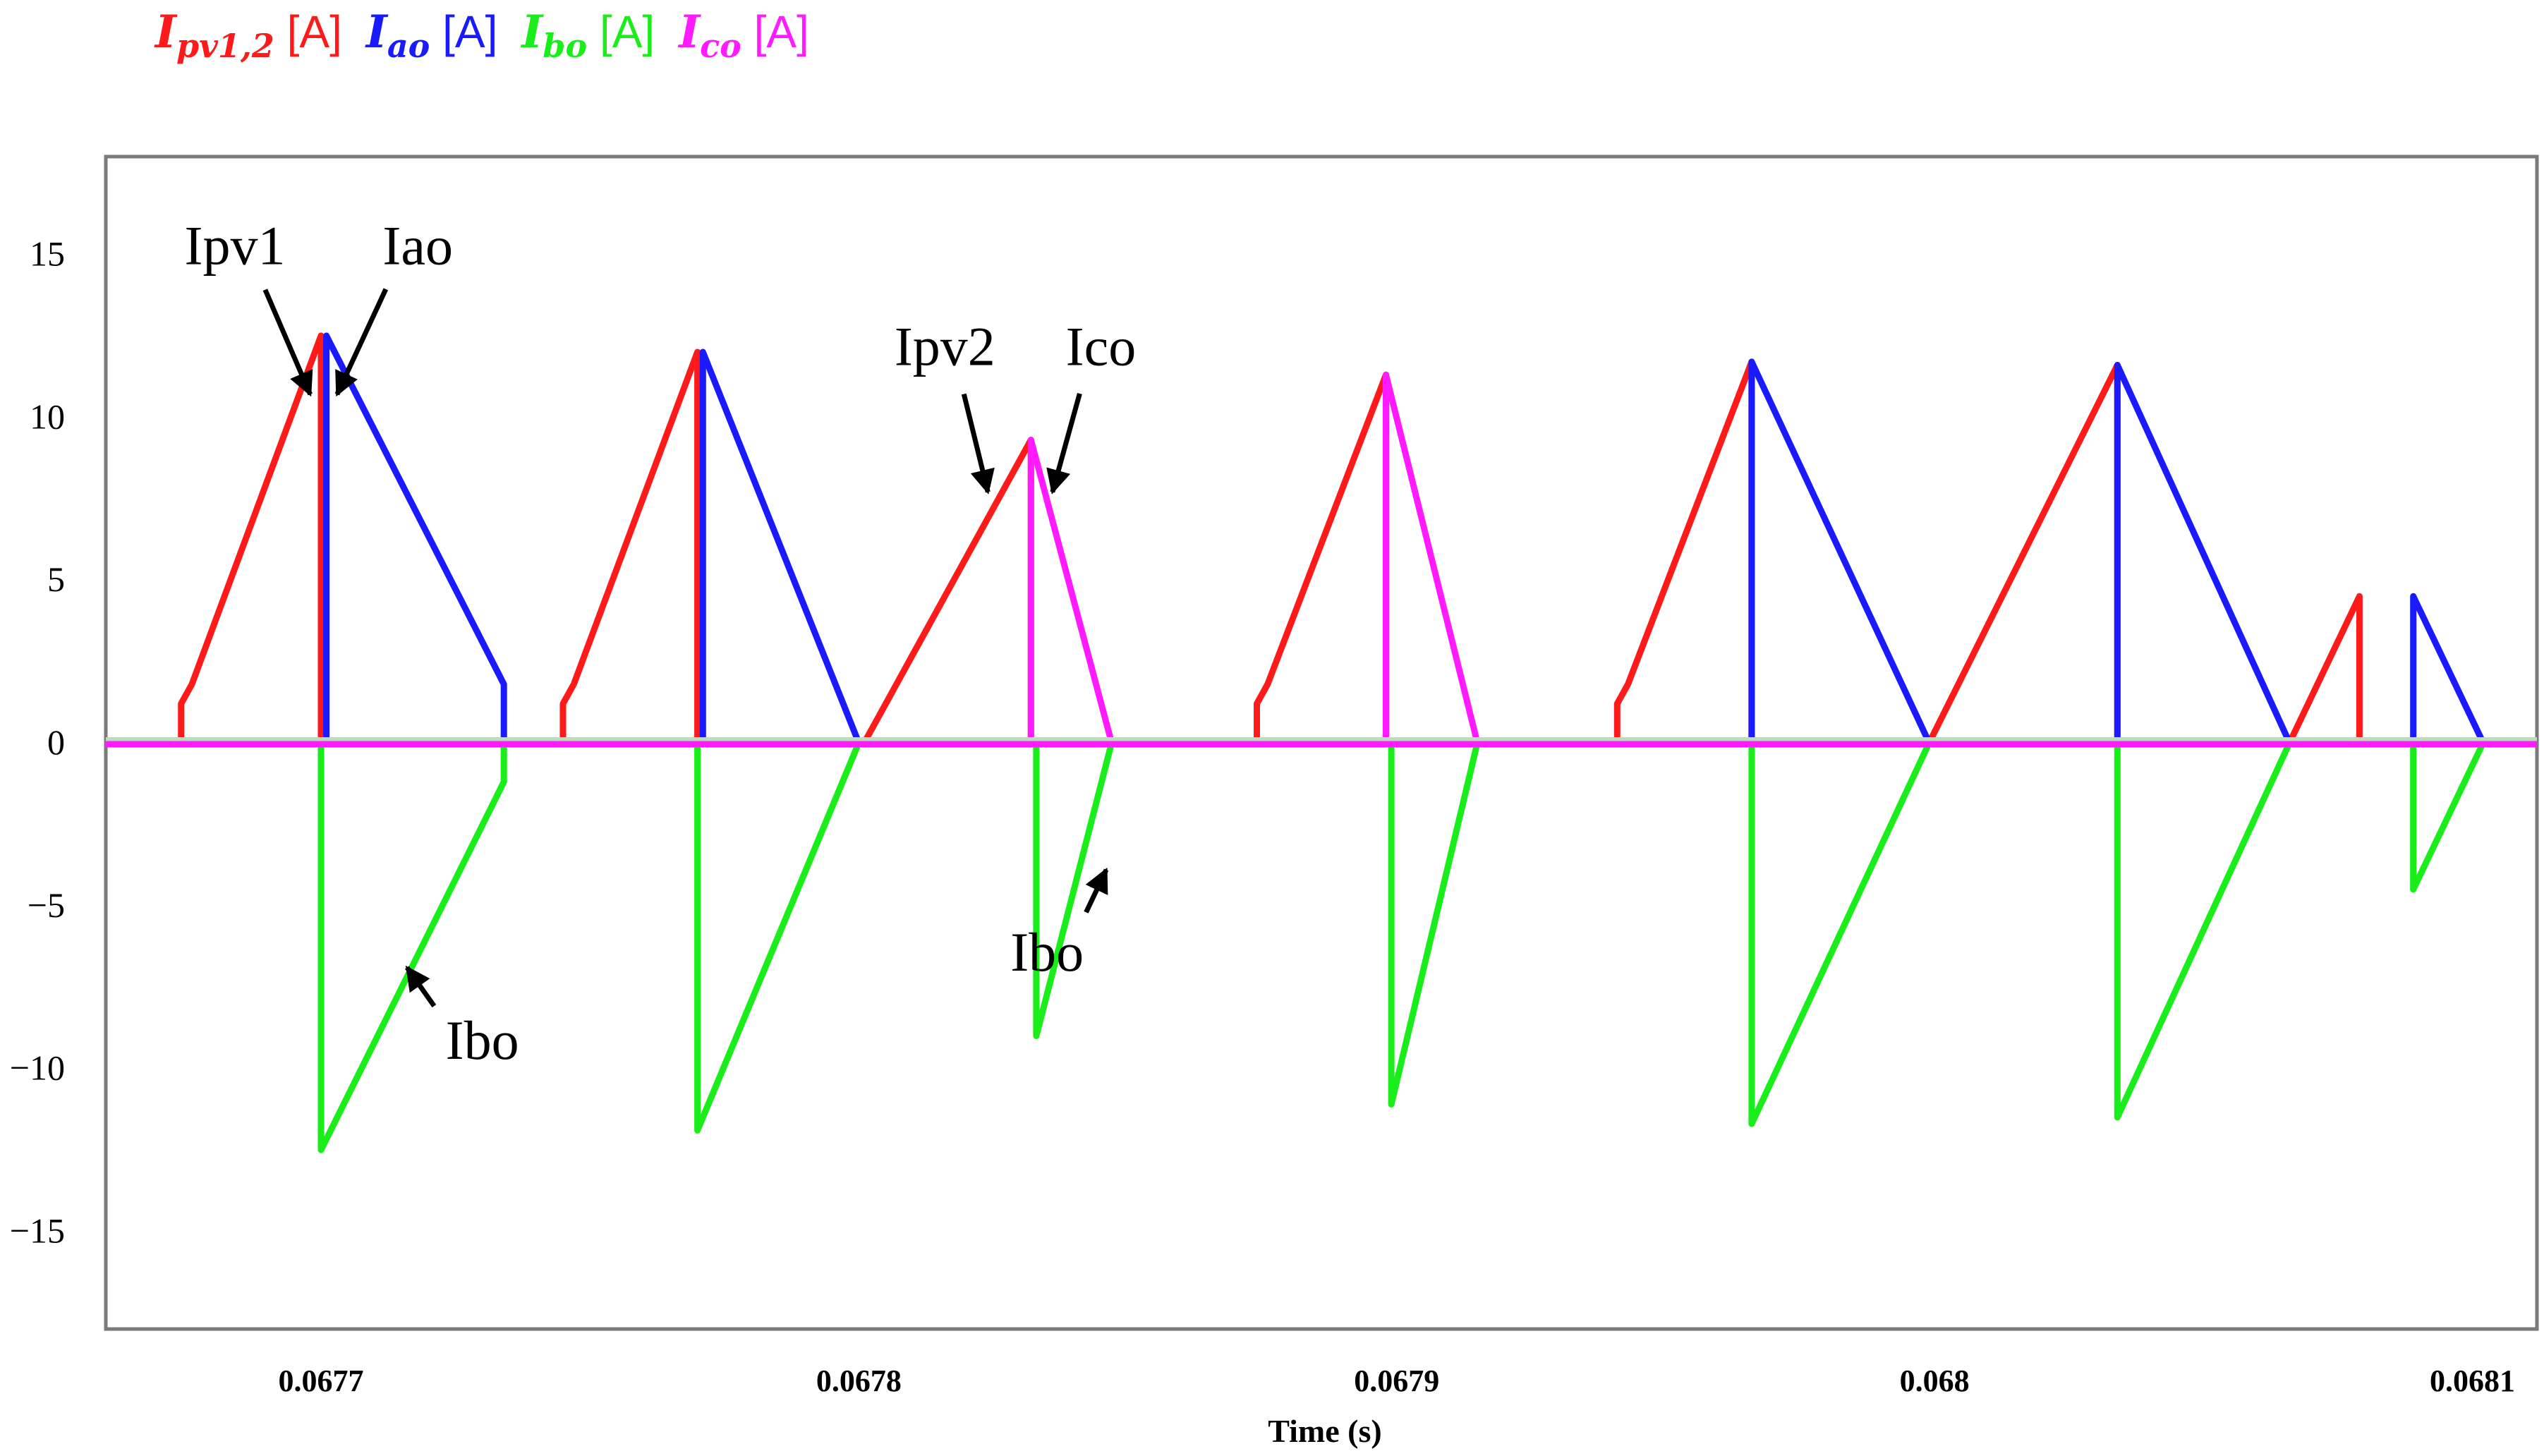  Describe the element at coordinates (38, 743) in the screenshot. I see `y-tick-labels: 15 10 5 0 −5 −10 −15` at that location.